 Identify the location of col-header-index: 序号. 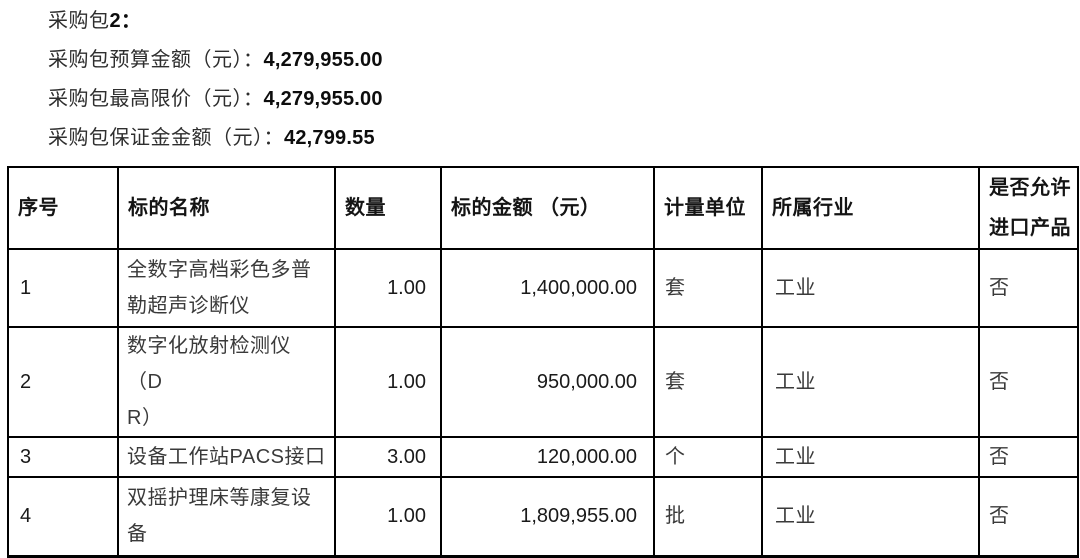
(63, 208).